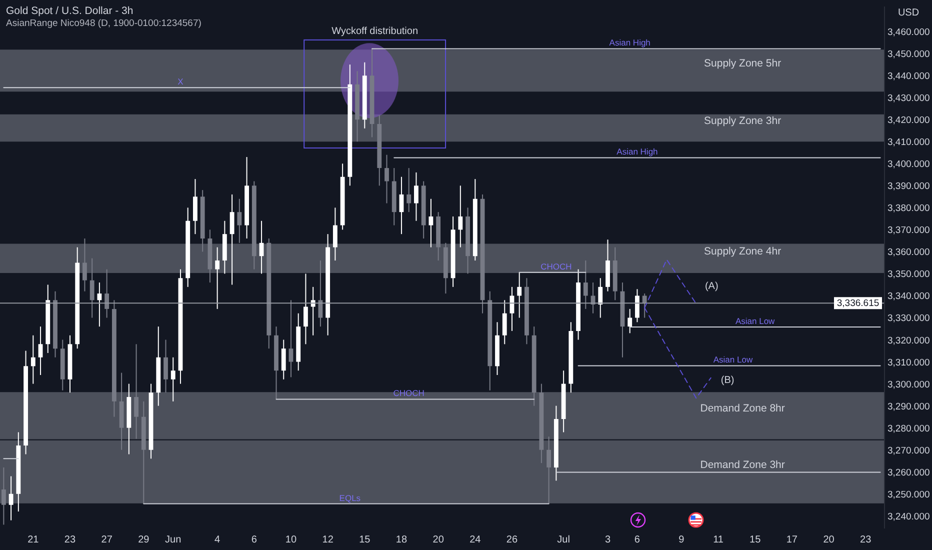 This screenshot has height=550, width=932. Describe the element at coordinates (556, 266) in the screenshot. I see `series-label: CHOCH` at that location.